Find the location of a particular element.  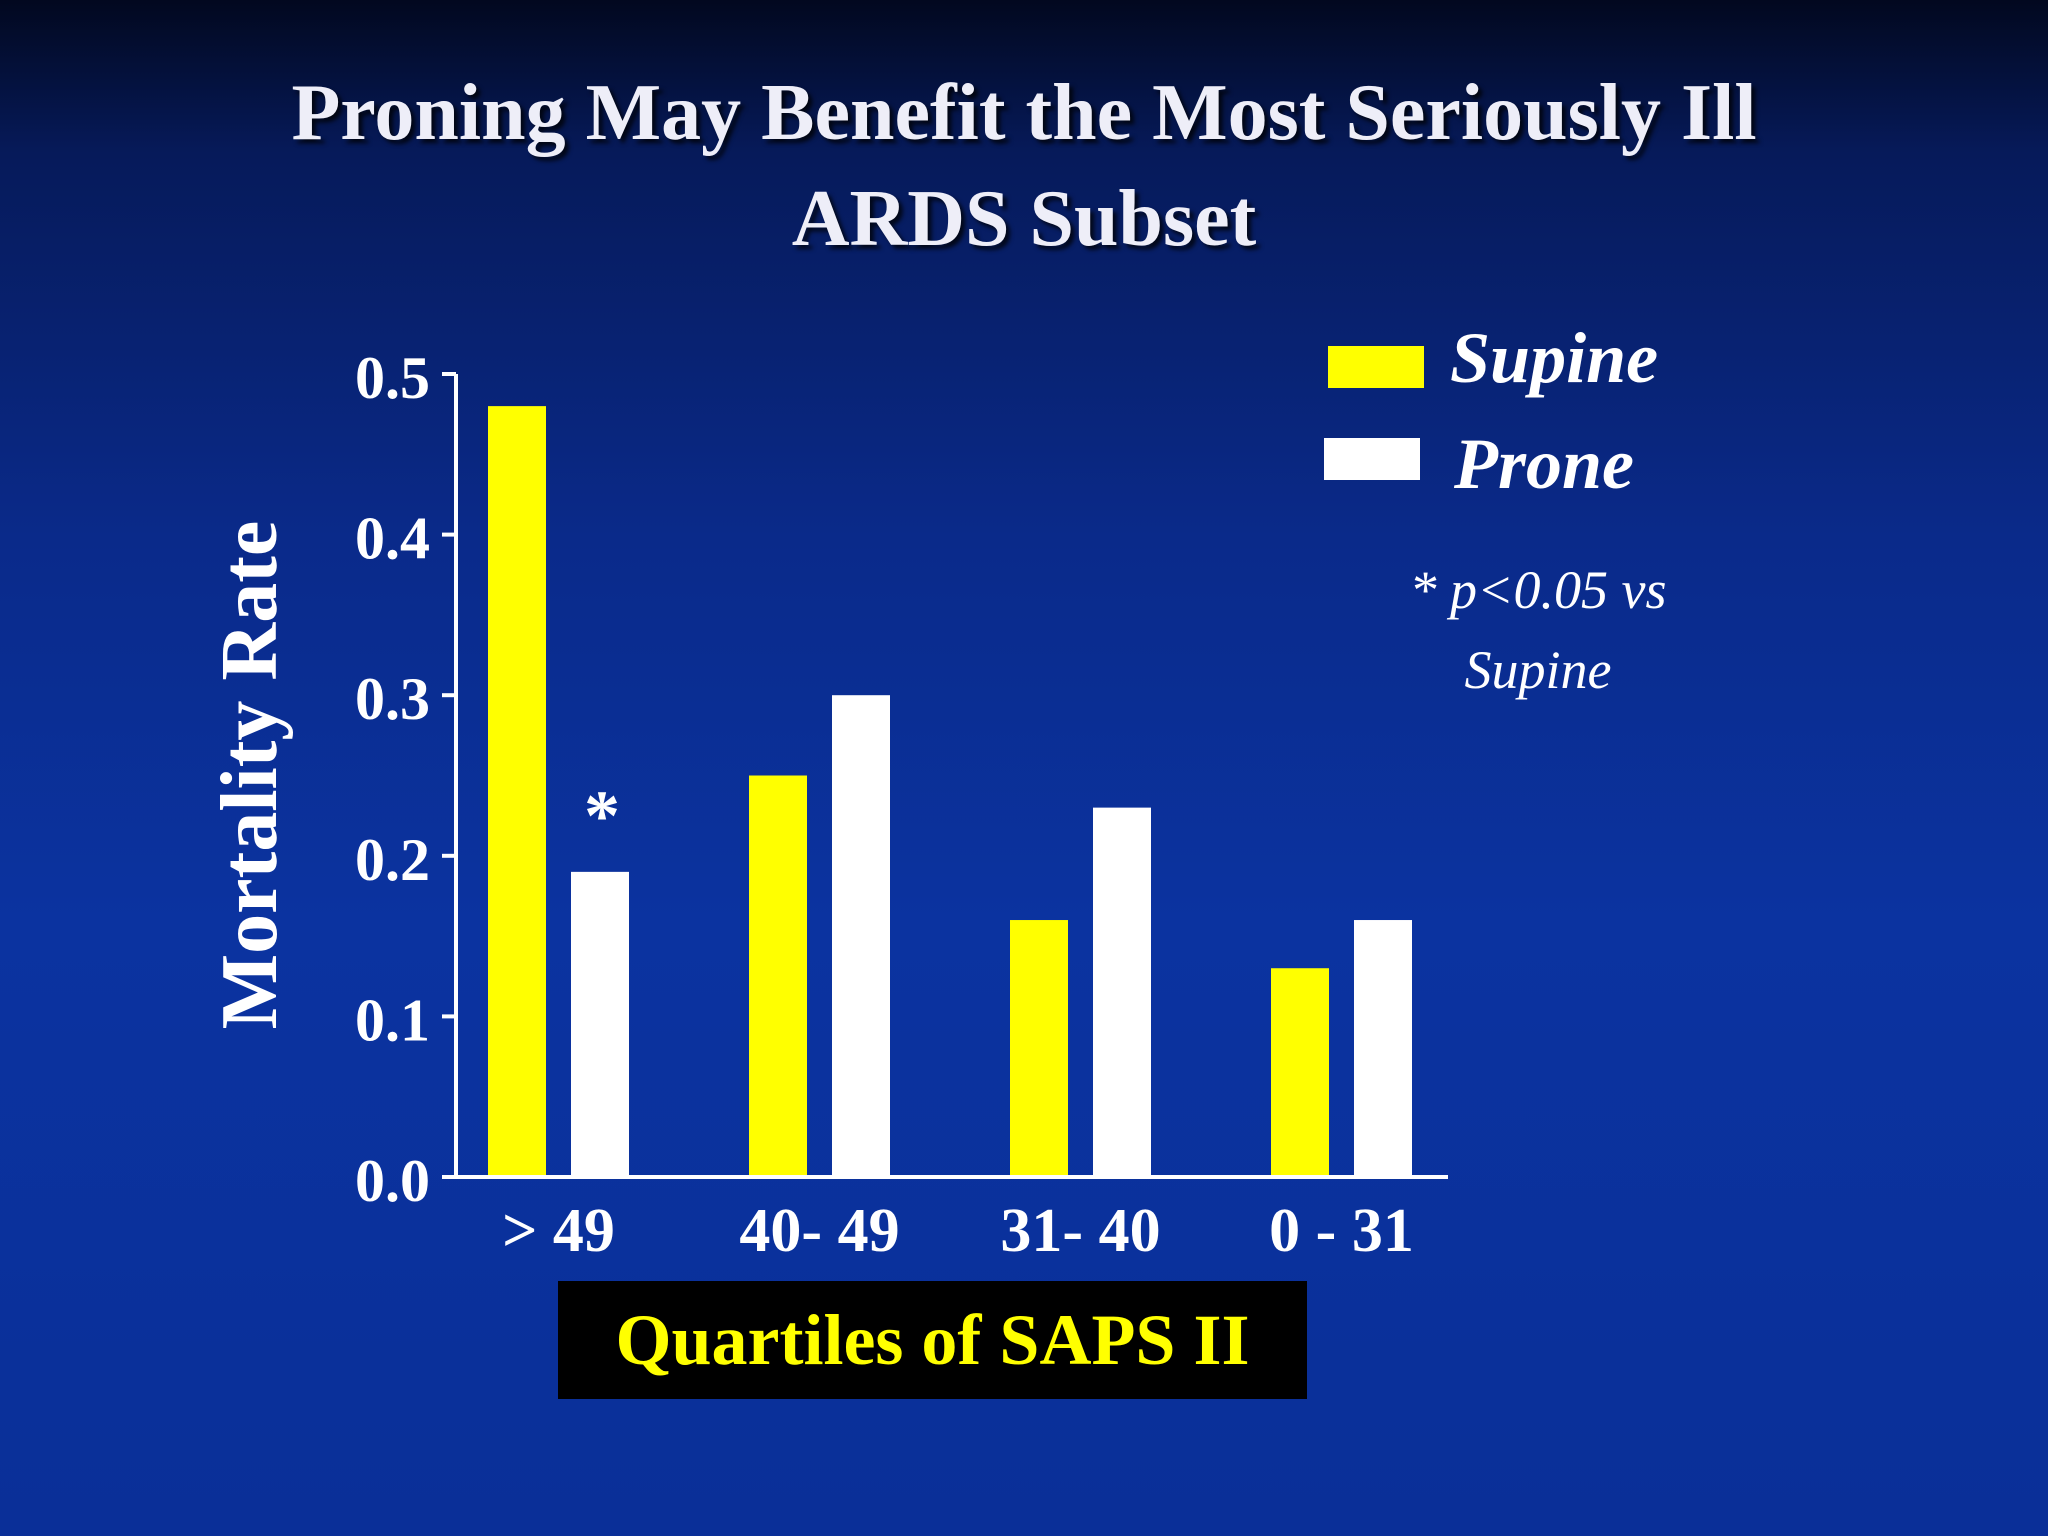

significance-footnote: * p<0.05 vs Supine is located at coordinates (1538, 630).